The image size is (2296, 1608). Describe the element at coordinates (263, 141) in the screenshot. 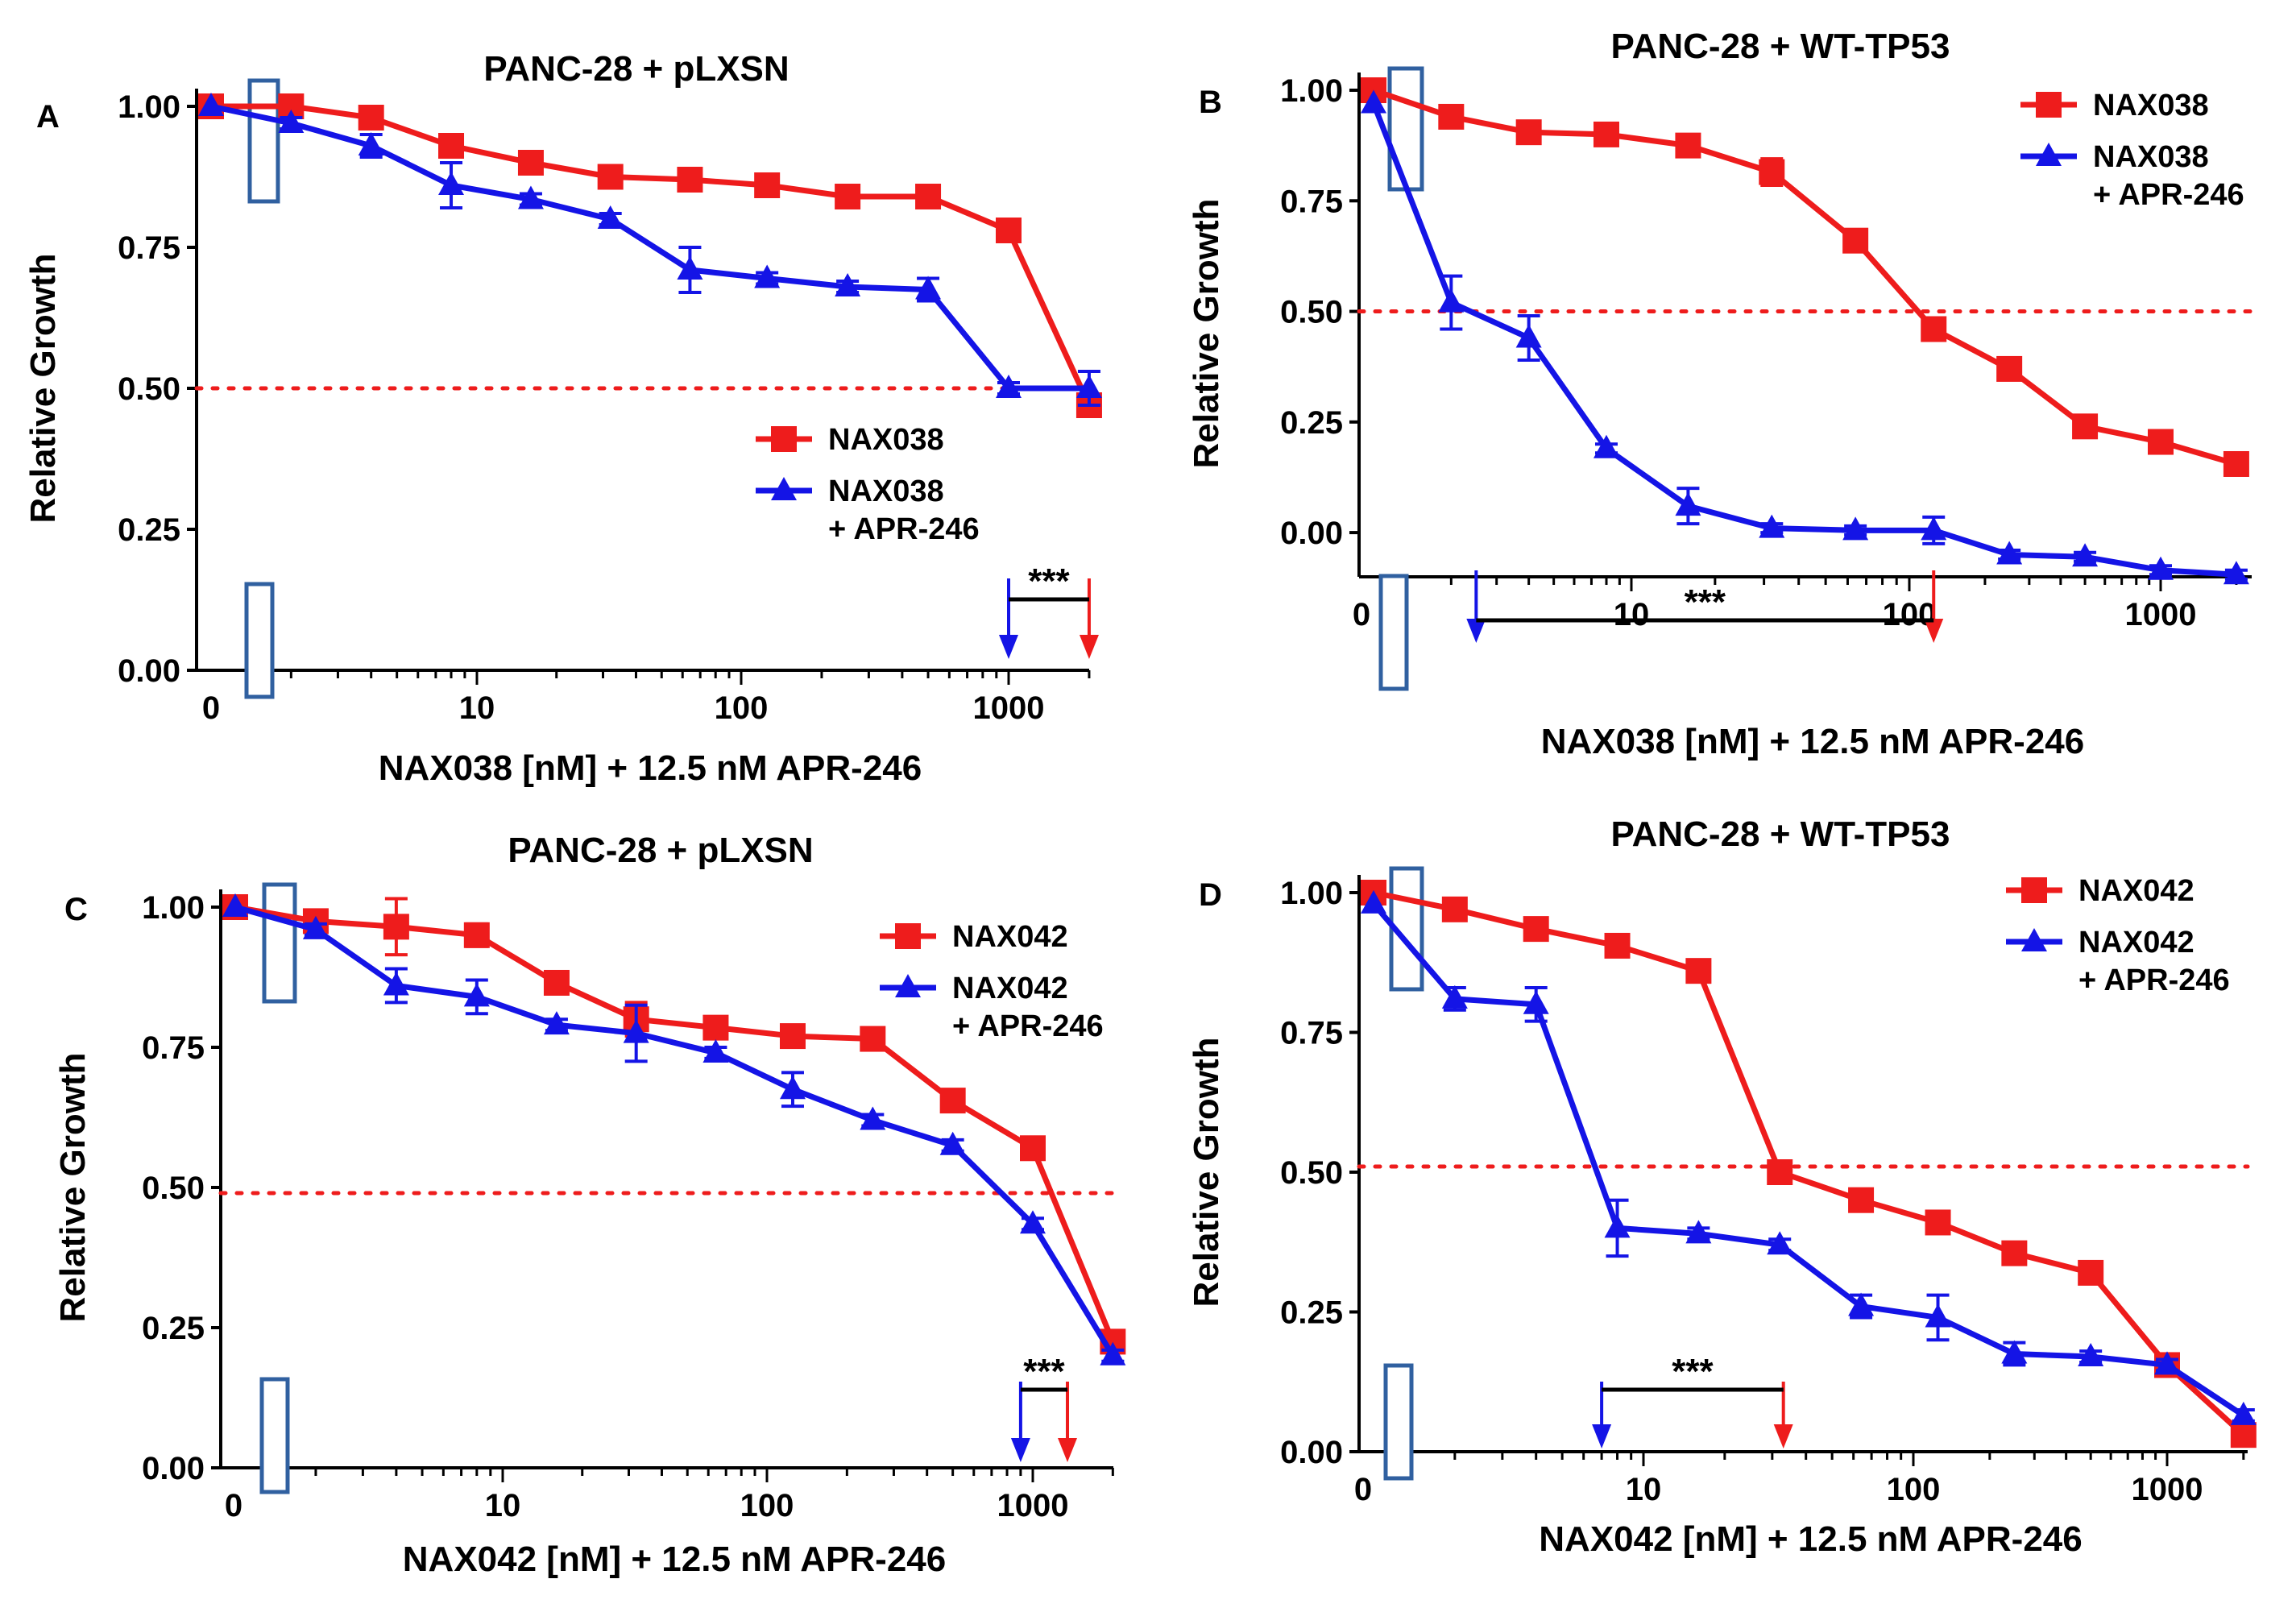

I see `y-axis-break-box` at that location.